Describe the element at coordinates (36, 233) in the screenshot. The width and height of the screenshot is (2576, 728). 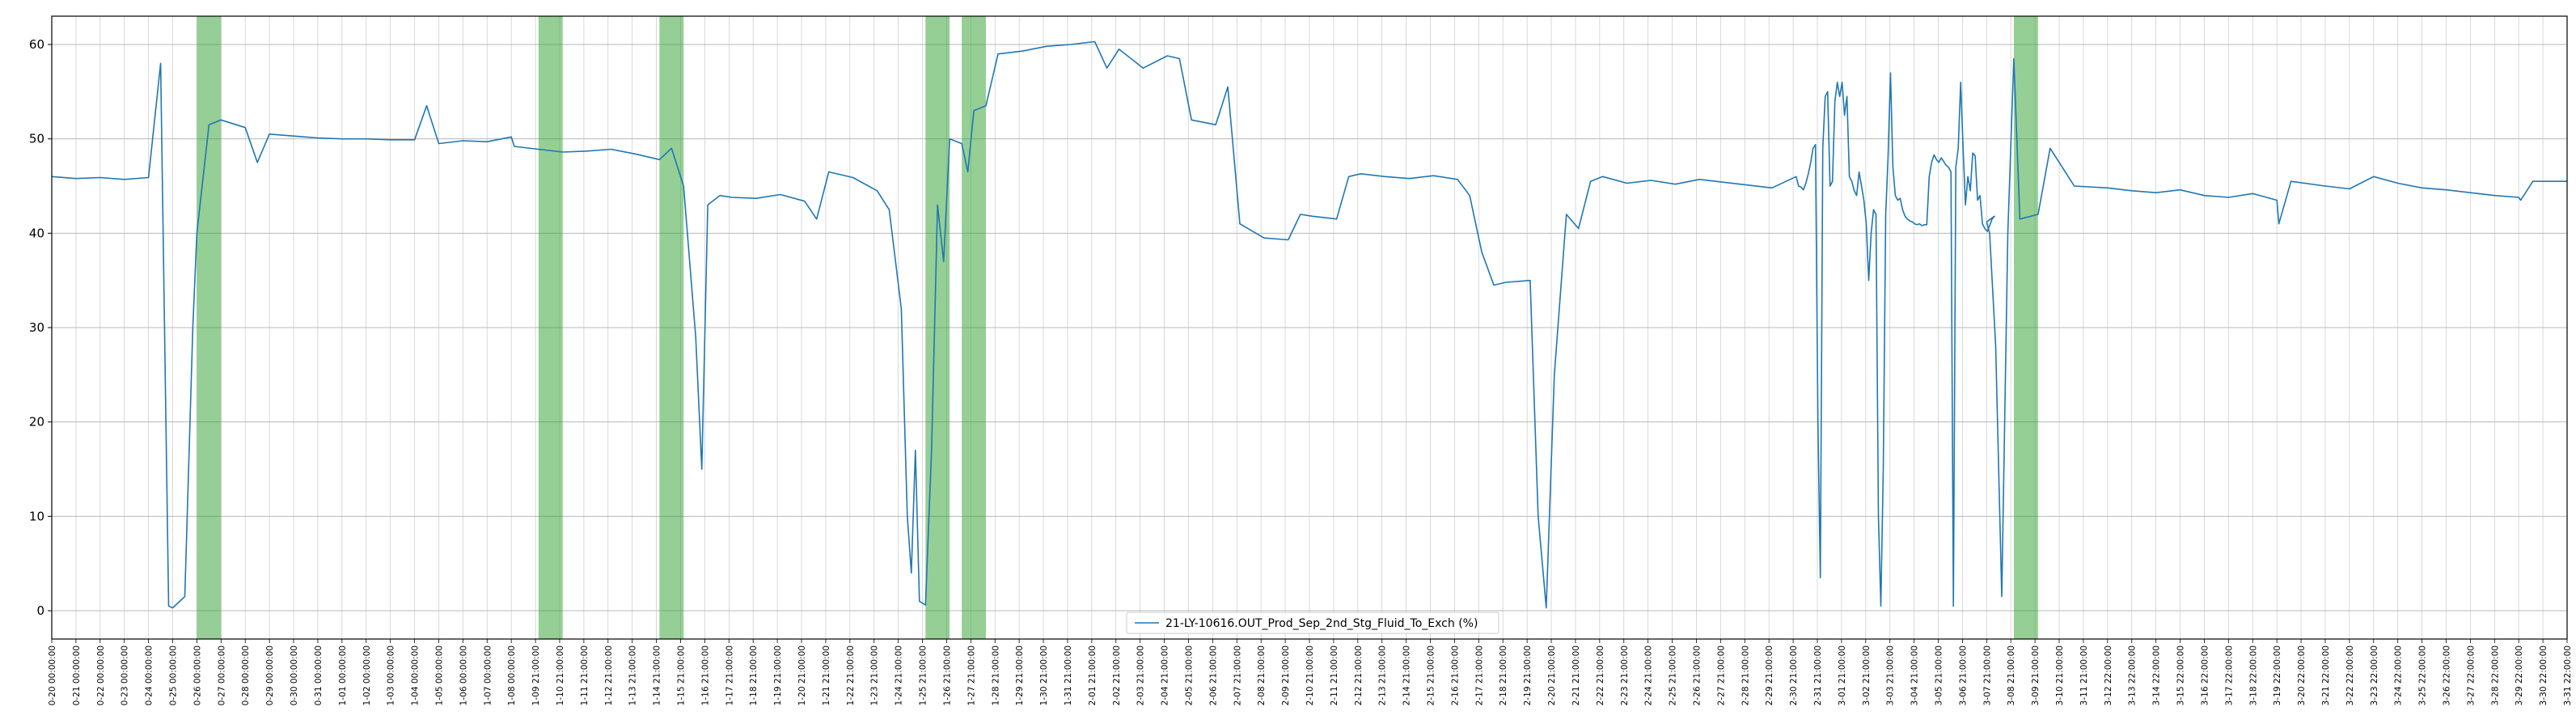
I see `y-tick-label: 40` at that location.